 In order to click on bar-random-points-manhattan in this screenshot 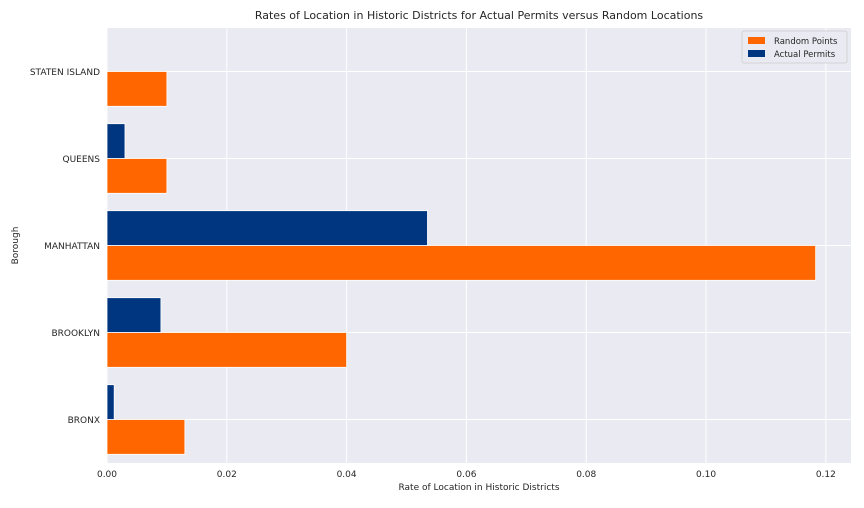, I will do `click(461, 263)`.